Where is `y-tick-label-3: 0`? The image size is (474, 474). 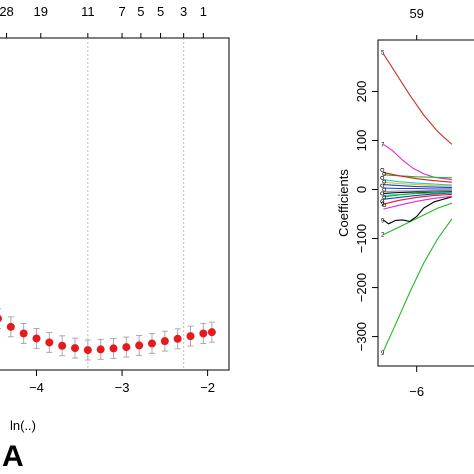
y-tick-label-3: 0 is located at coordinates (361, 189).